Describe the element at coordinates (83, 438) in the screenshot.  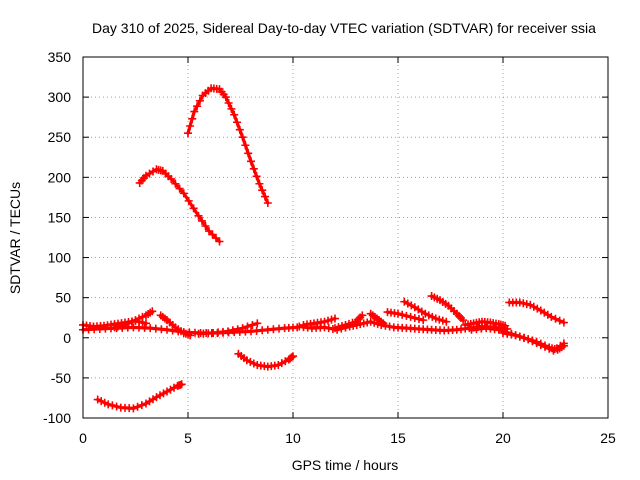
I see `x-tick-label: 0` at that location.